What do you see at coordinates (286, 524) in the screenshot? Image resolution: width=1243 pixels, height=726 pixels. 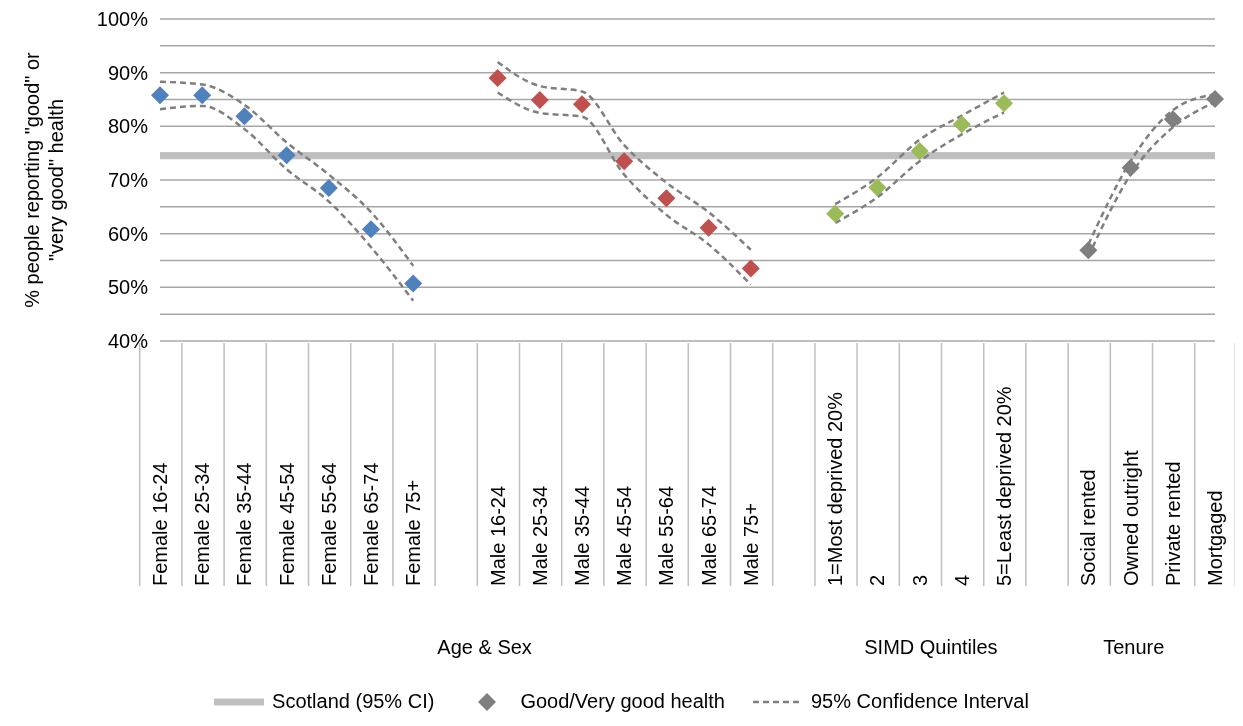 I see `x-tick-label: Female 45-54` at bounding box center [286, 524].